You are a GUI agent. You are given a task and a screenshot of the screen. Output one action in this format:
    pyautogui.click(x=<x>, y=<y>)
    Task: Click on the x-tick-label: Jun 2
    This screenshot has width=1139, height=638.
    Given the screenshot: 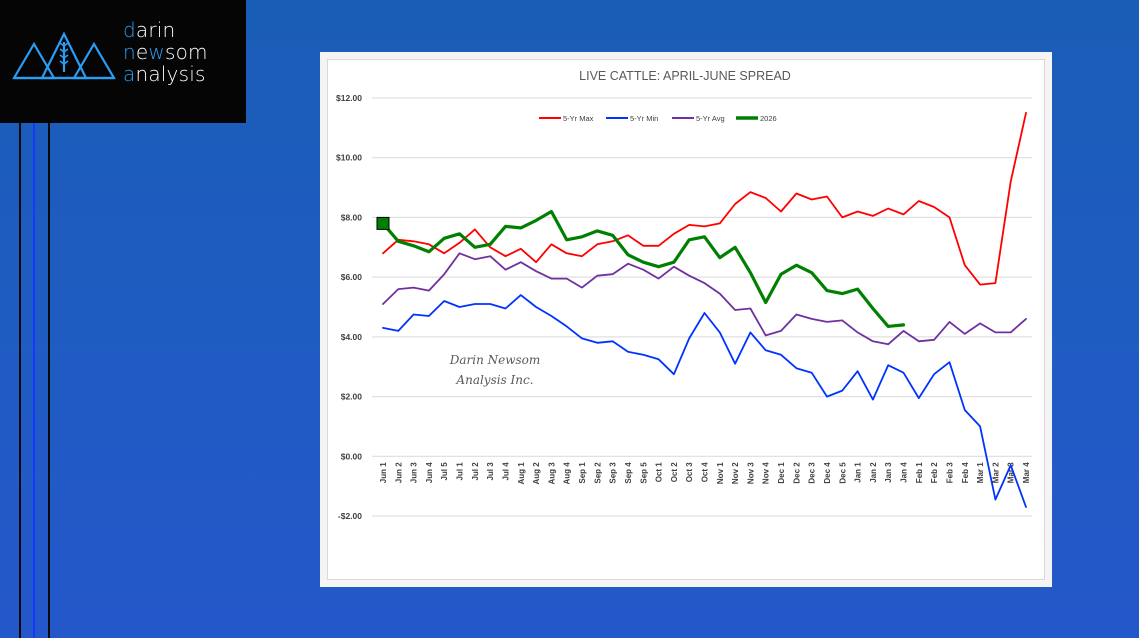 What is the action you would take?
    pyautogui.click(x=398, y=472)
    